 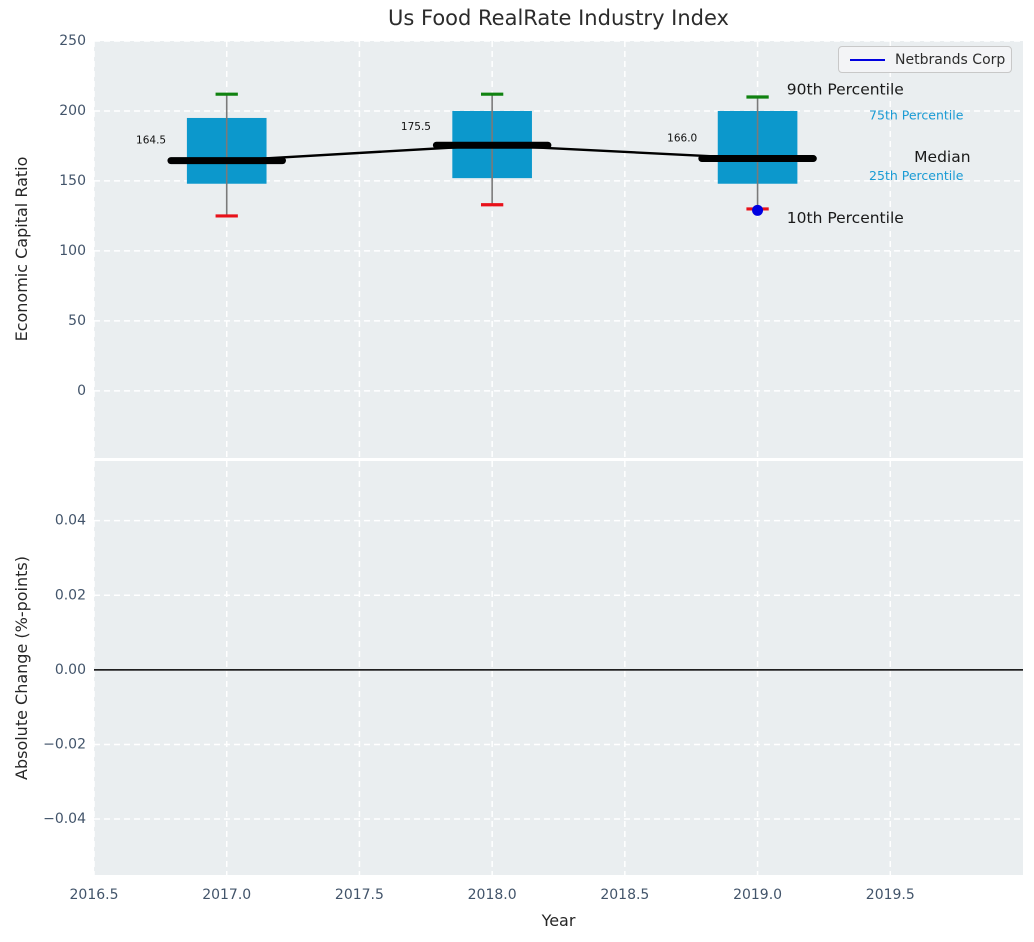 What do you see at coordinates (70, 670) in the screenshot?
I see `y-tick-label-sub: 0.00` at bounding box center [70, 670].